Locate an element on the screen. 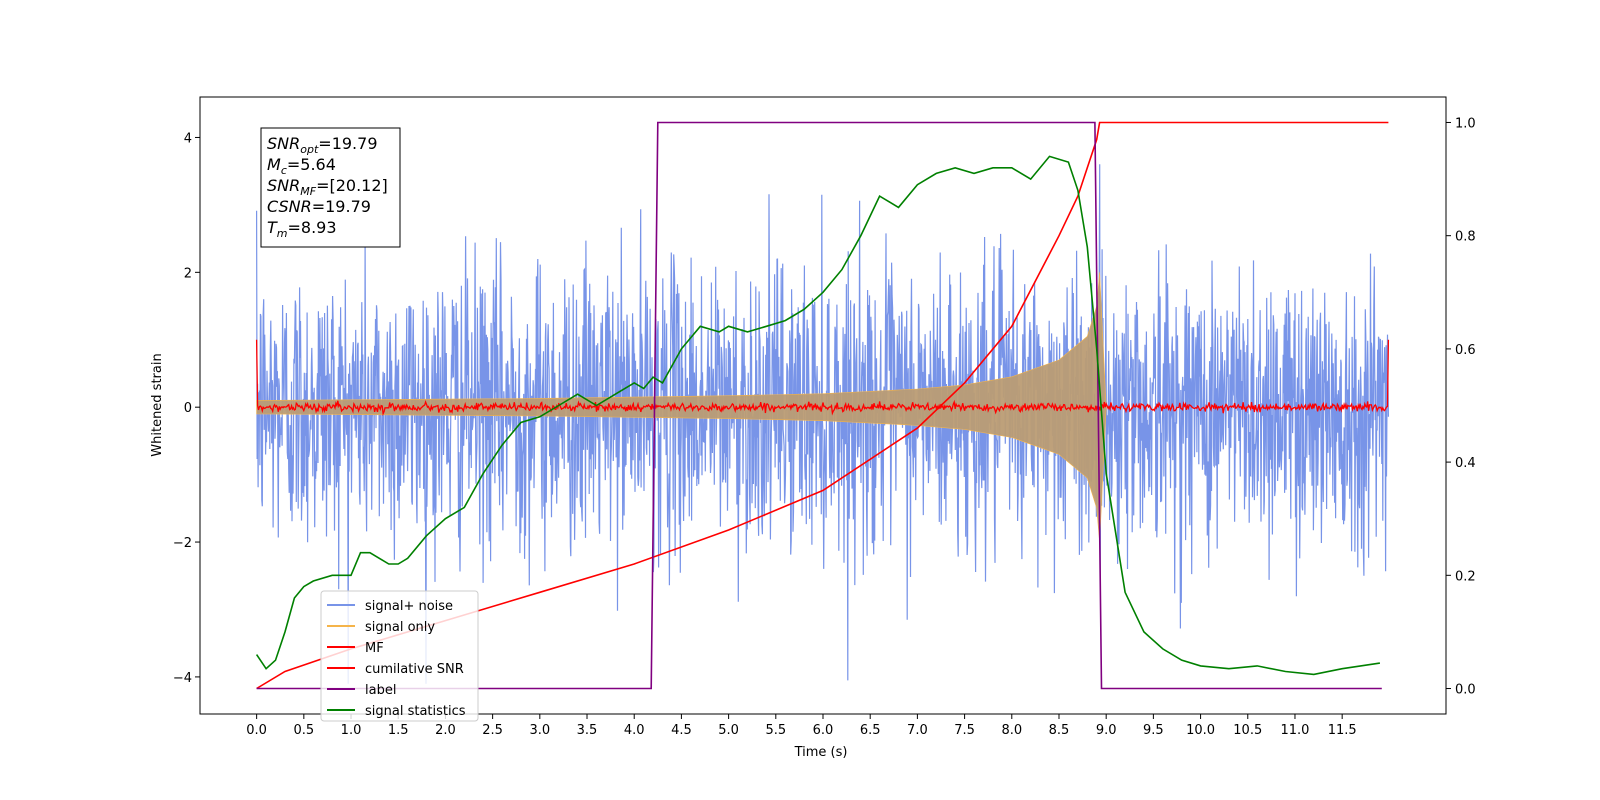 The width and height of the screenshot is (1600, 800). y2-tick-label: 0.6 is located at coordinates (1465, 350).